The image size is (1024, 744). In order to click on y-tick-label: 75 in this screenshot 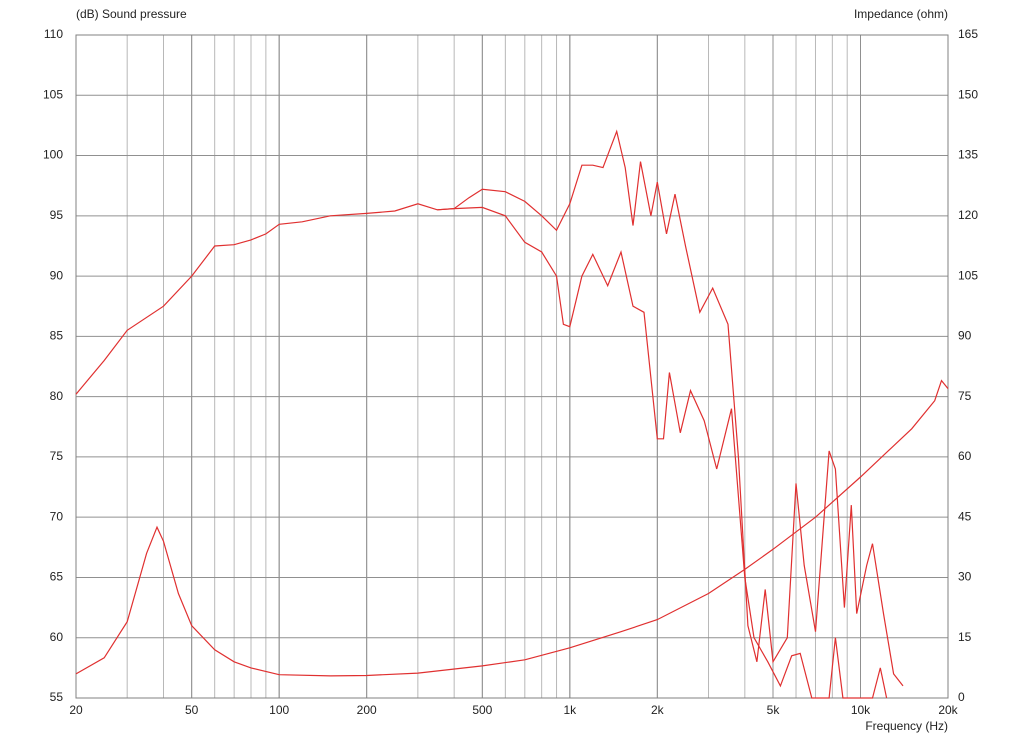, I will do `click(57, 456)`.